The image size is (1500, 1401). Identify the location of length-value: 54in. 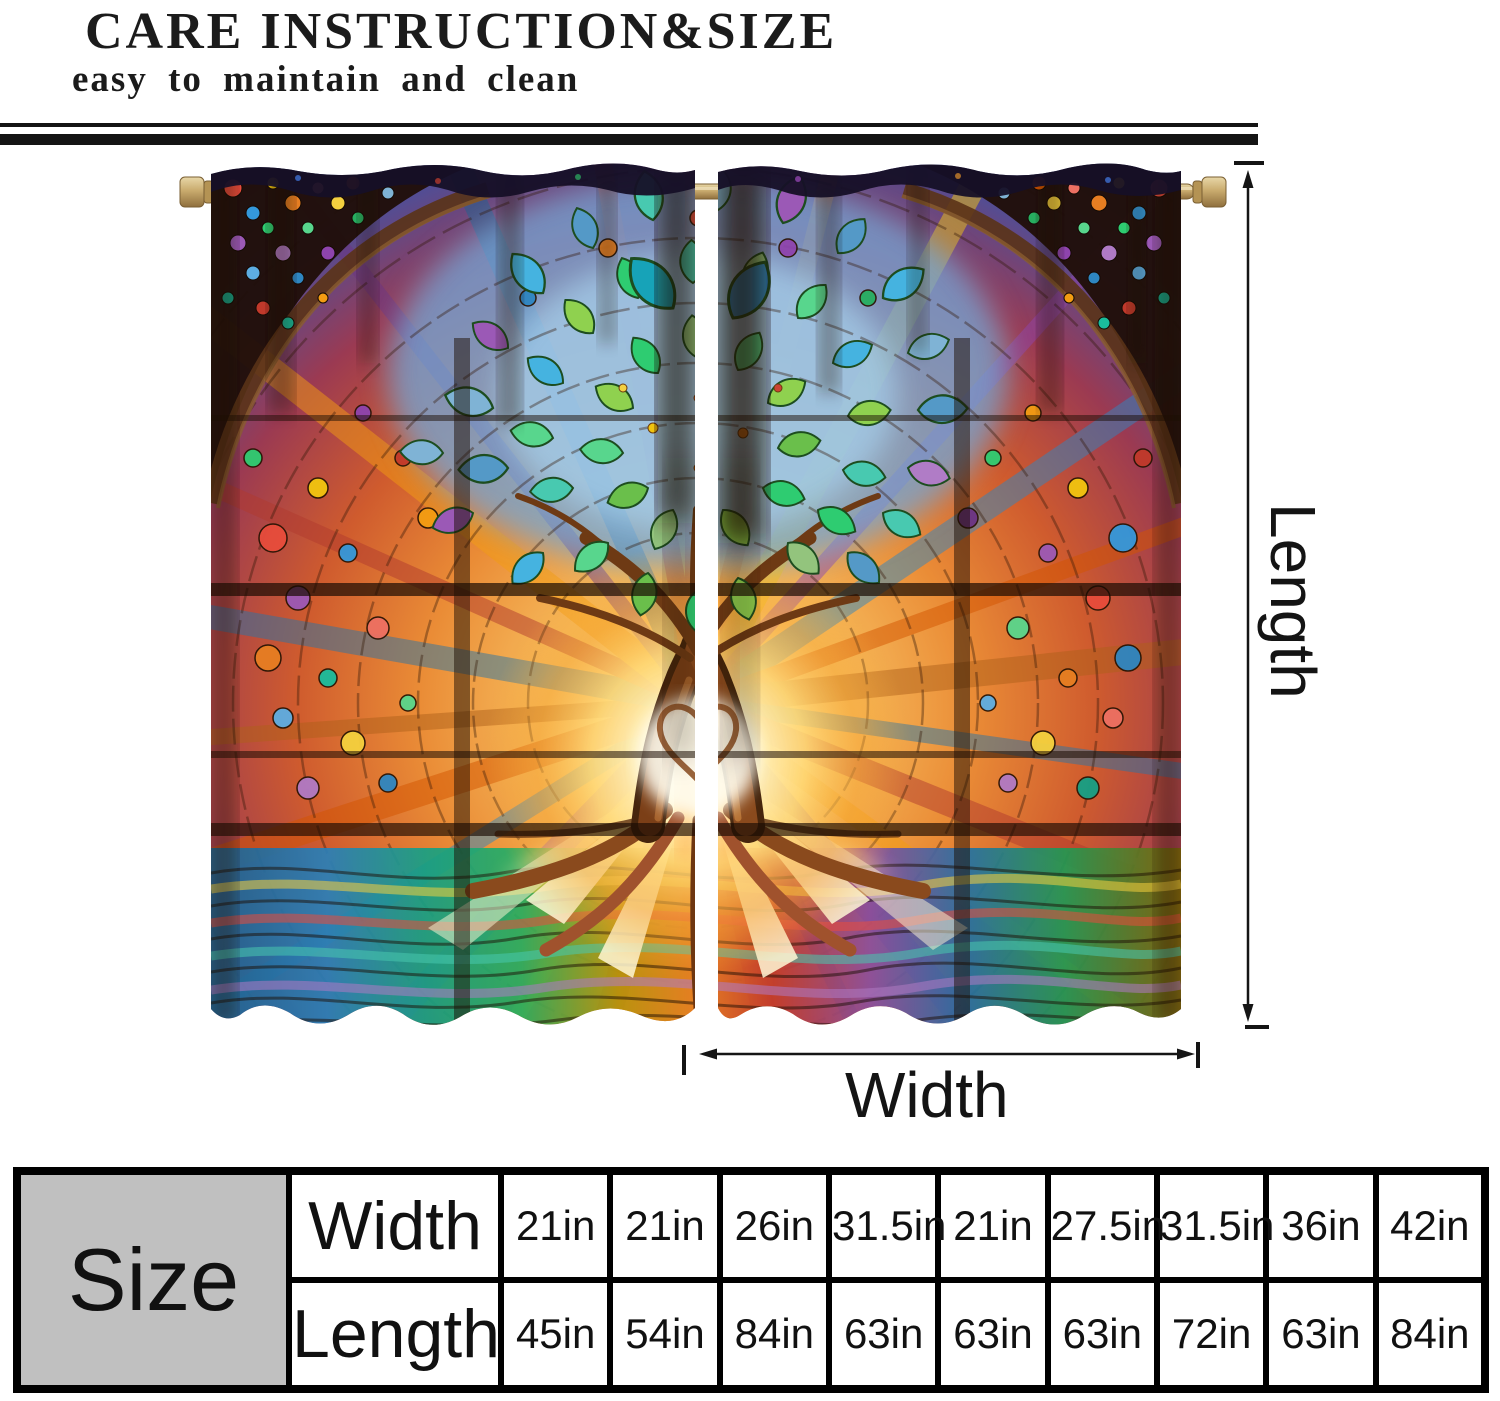
(665, 1334).